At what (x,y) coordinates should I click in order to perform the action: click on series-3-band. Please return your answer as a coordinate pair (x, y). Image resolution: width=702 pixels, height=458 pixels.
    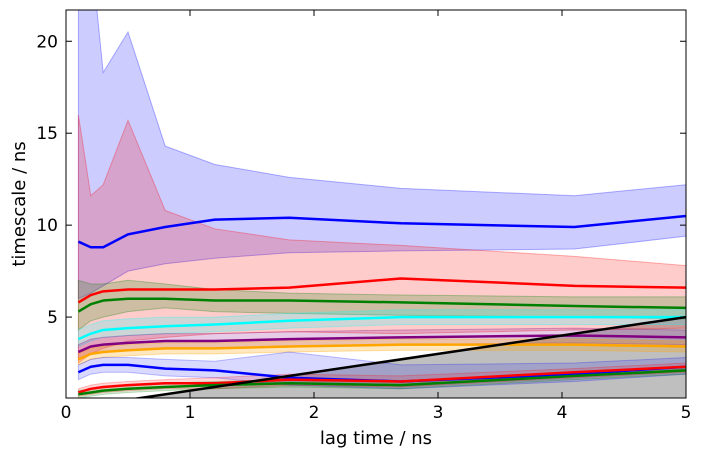
    Looking at the image, I should click on (381, 305).